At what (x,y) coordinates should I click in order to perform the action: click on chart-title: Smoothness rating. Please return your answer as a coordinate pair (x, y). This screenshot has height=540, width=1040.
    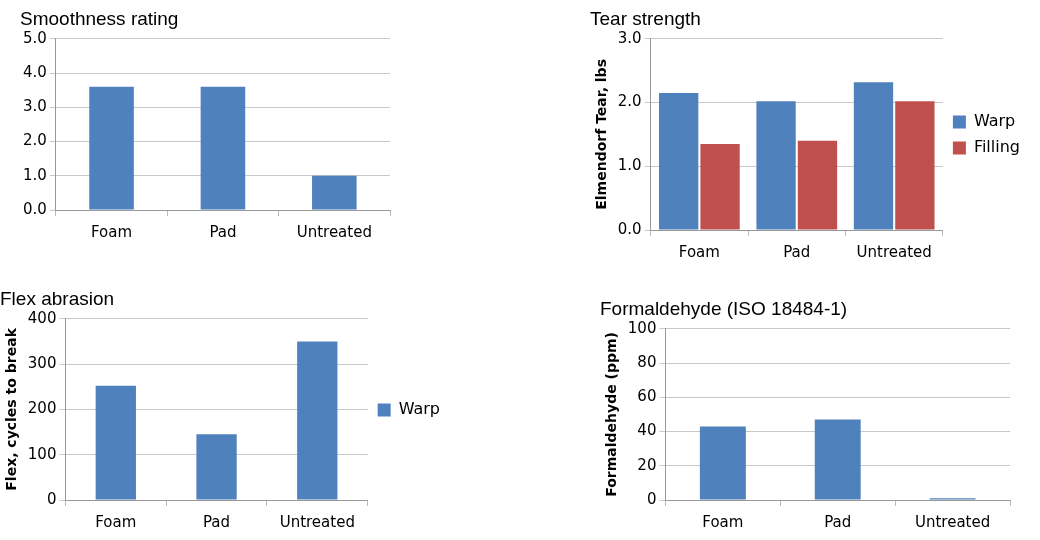
    Looking at the image, I should click on (99, 18).